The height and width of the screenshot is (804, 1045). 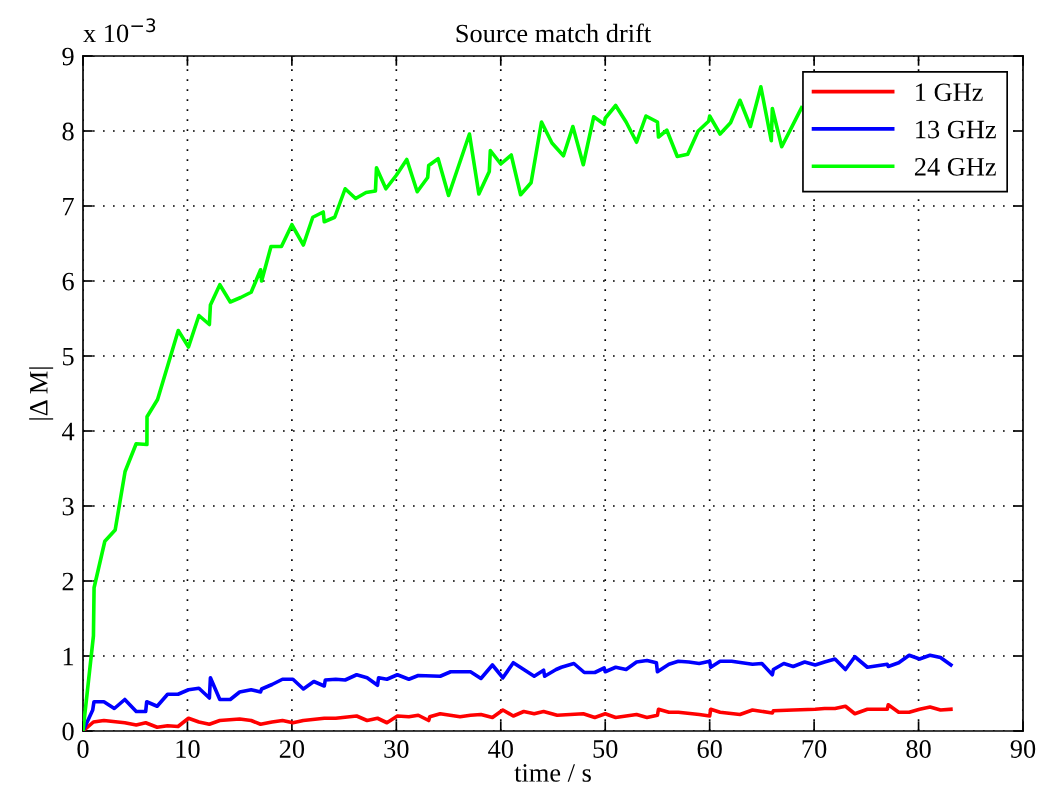 What do you see at coordinates (396, 749) in the screenshot?
I see `x-tick-label: 30` at bounding box center [396, 749].